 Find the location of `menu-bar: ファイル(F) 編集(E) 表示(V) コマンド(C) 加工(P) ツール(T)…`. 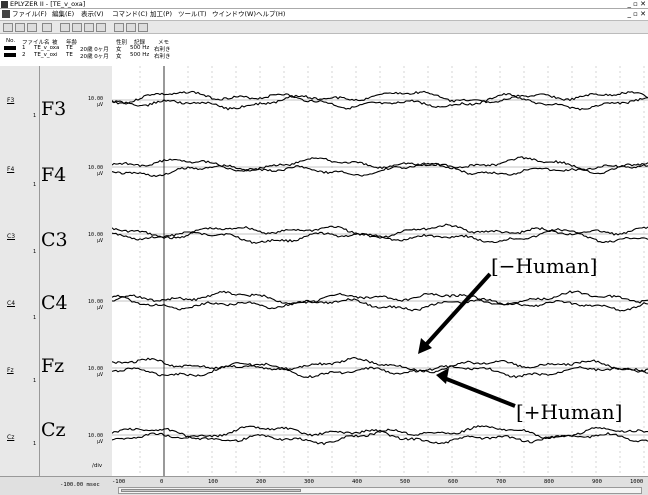

menu-bar: ファイル(F) 編集(E) 表示(V) コマンド(C) 加工(P) ツール(T)… is located at coordinates (324, 14).